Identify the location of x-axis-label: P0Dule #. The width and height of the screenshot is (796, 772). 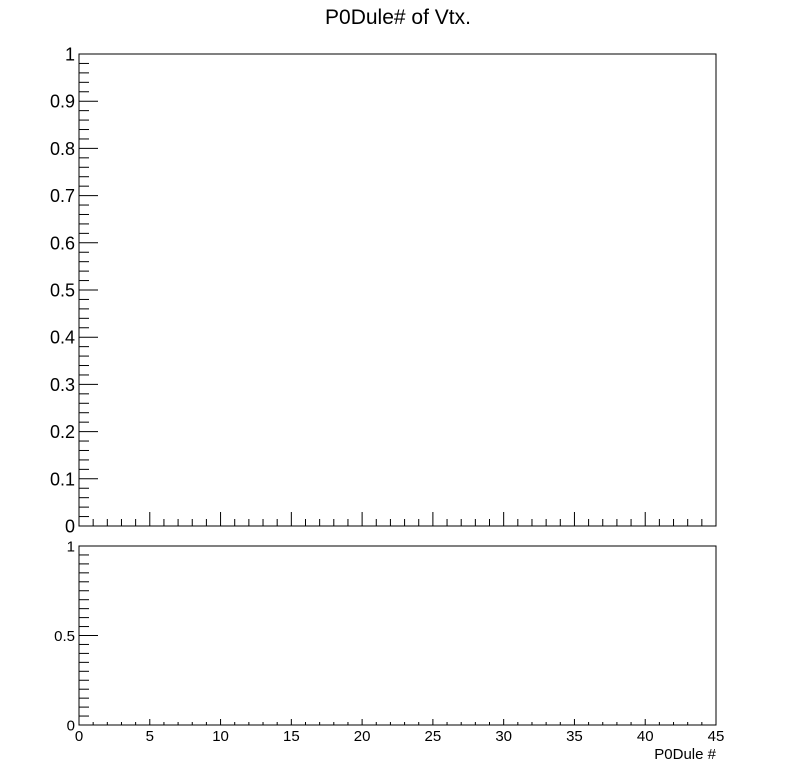
(685, 754).